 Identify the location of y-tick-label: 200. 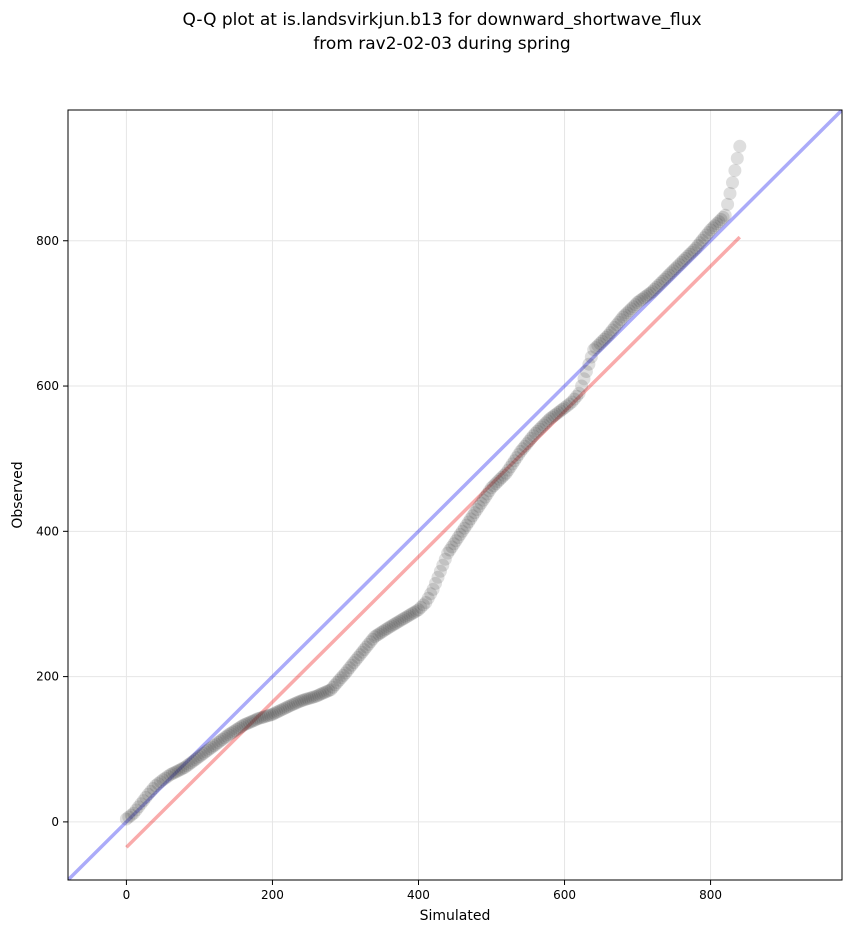
(47, 677).